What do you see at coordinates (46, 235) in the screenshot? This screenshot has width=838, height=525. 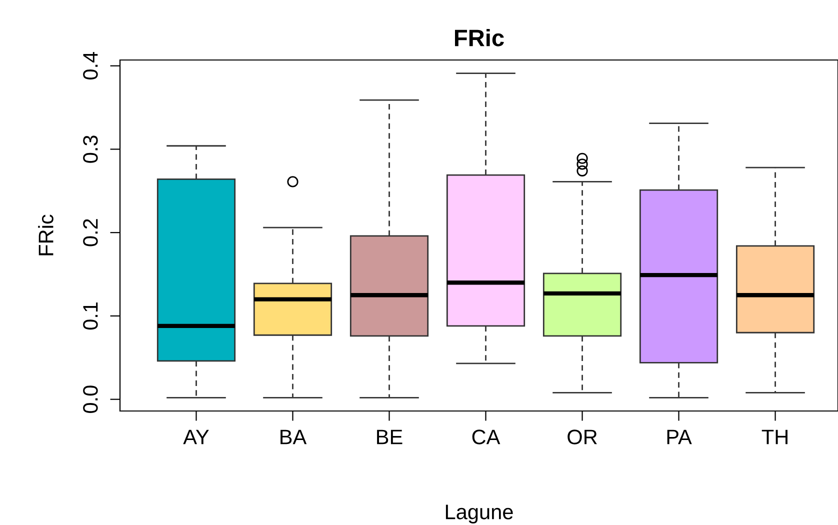 I see `y-axis-title: FRic` at bounding box center [46, 235].